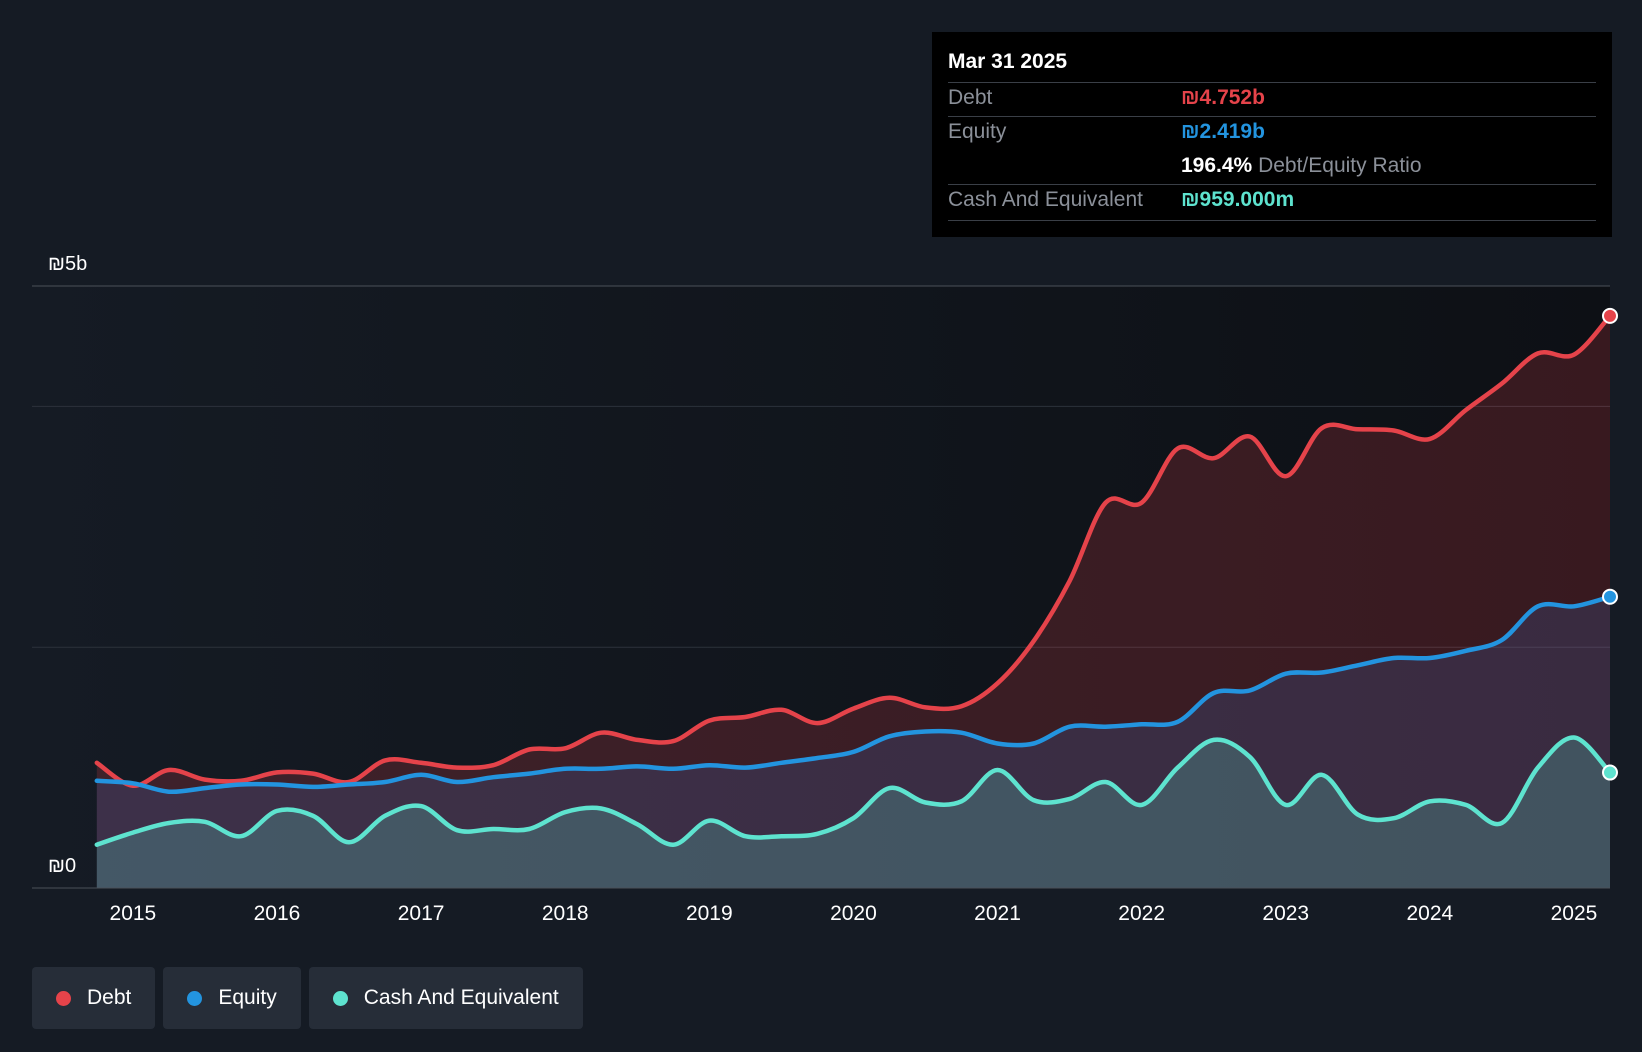 The height and width of the screenshot is (1052, 1642). What do you see at coordinates (970, 97) in the screenshot?
I see `tooltip-debt-label: Debt` at bounding box center [970, 97].